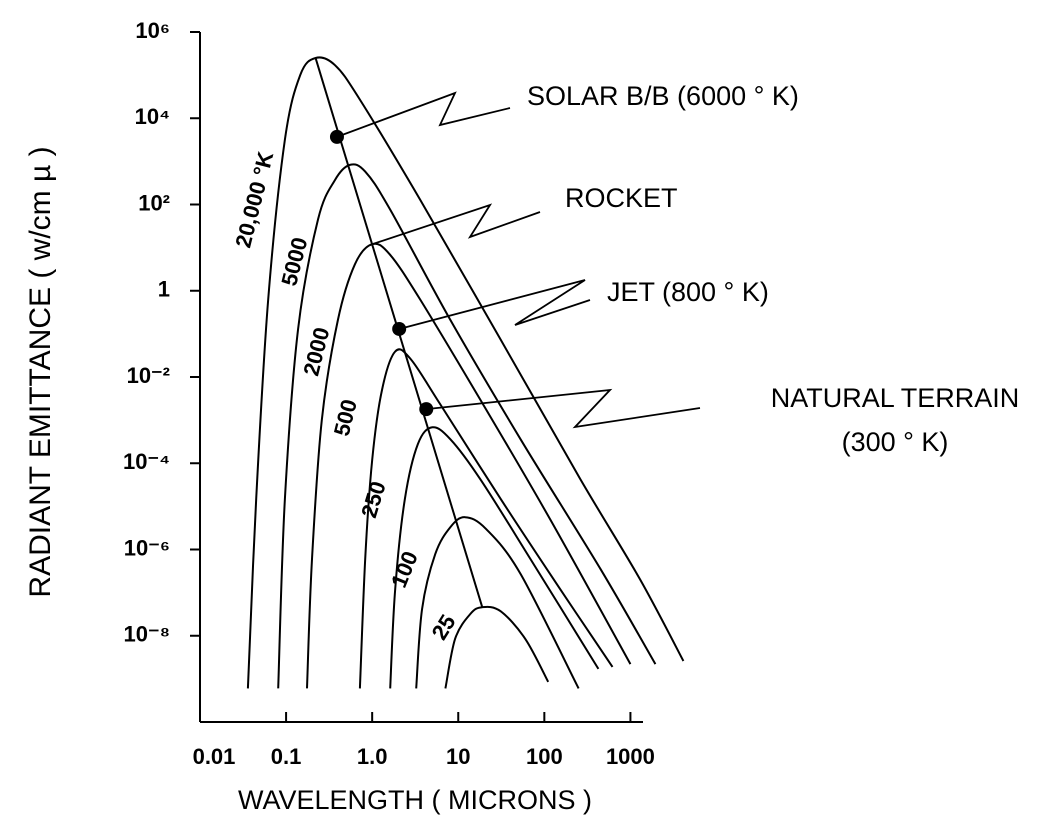 The width and height of the screenshot is (1051, 825). What do you see at coordinates (164, 289) in the screenshot?
I see `y-tick-label: 1` at bounding box center [164, 289].